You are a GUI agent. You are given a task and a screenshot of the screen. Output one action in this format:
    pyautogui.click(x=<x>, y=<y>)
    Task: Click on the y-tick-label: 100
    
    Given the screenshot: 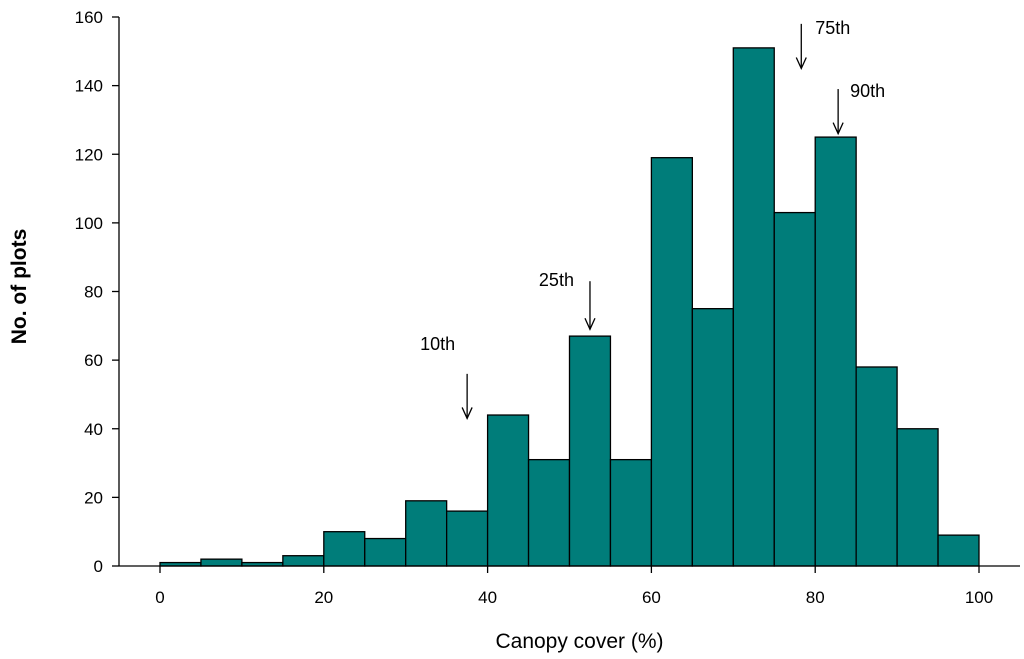 What is the action you would take?
    pyautogui.click(x=89, y=223)
    